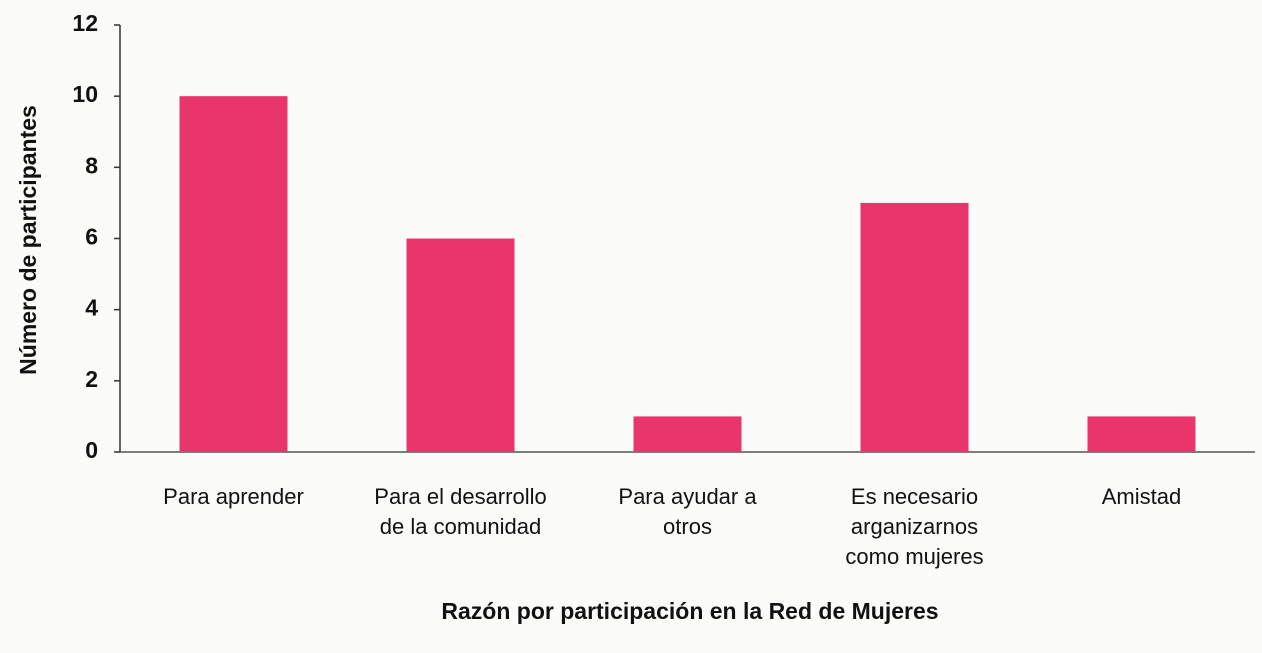 The image size is (1262, 653). Describe the element at coordinates (91, 237) in the screenshot. I see `y-tick-label: 6` at that location.